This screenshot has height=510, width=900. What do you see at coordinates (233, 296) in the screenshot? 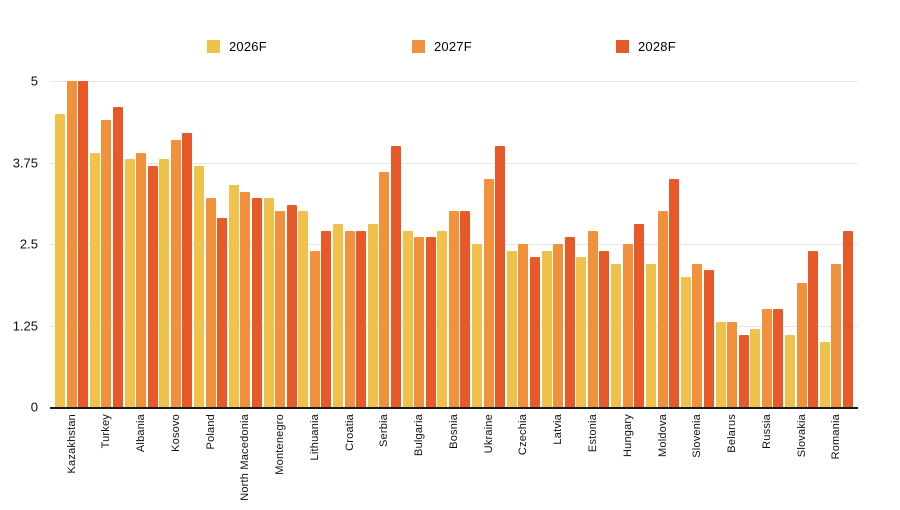
I see `bar-north-macedonia-2026f` at bounding box center [233, 296].